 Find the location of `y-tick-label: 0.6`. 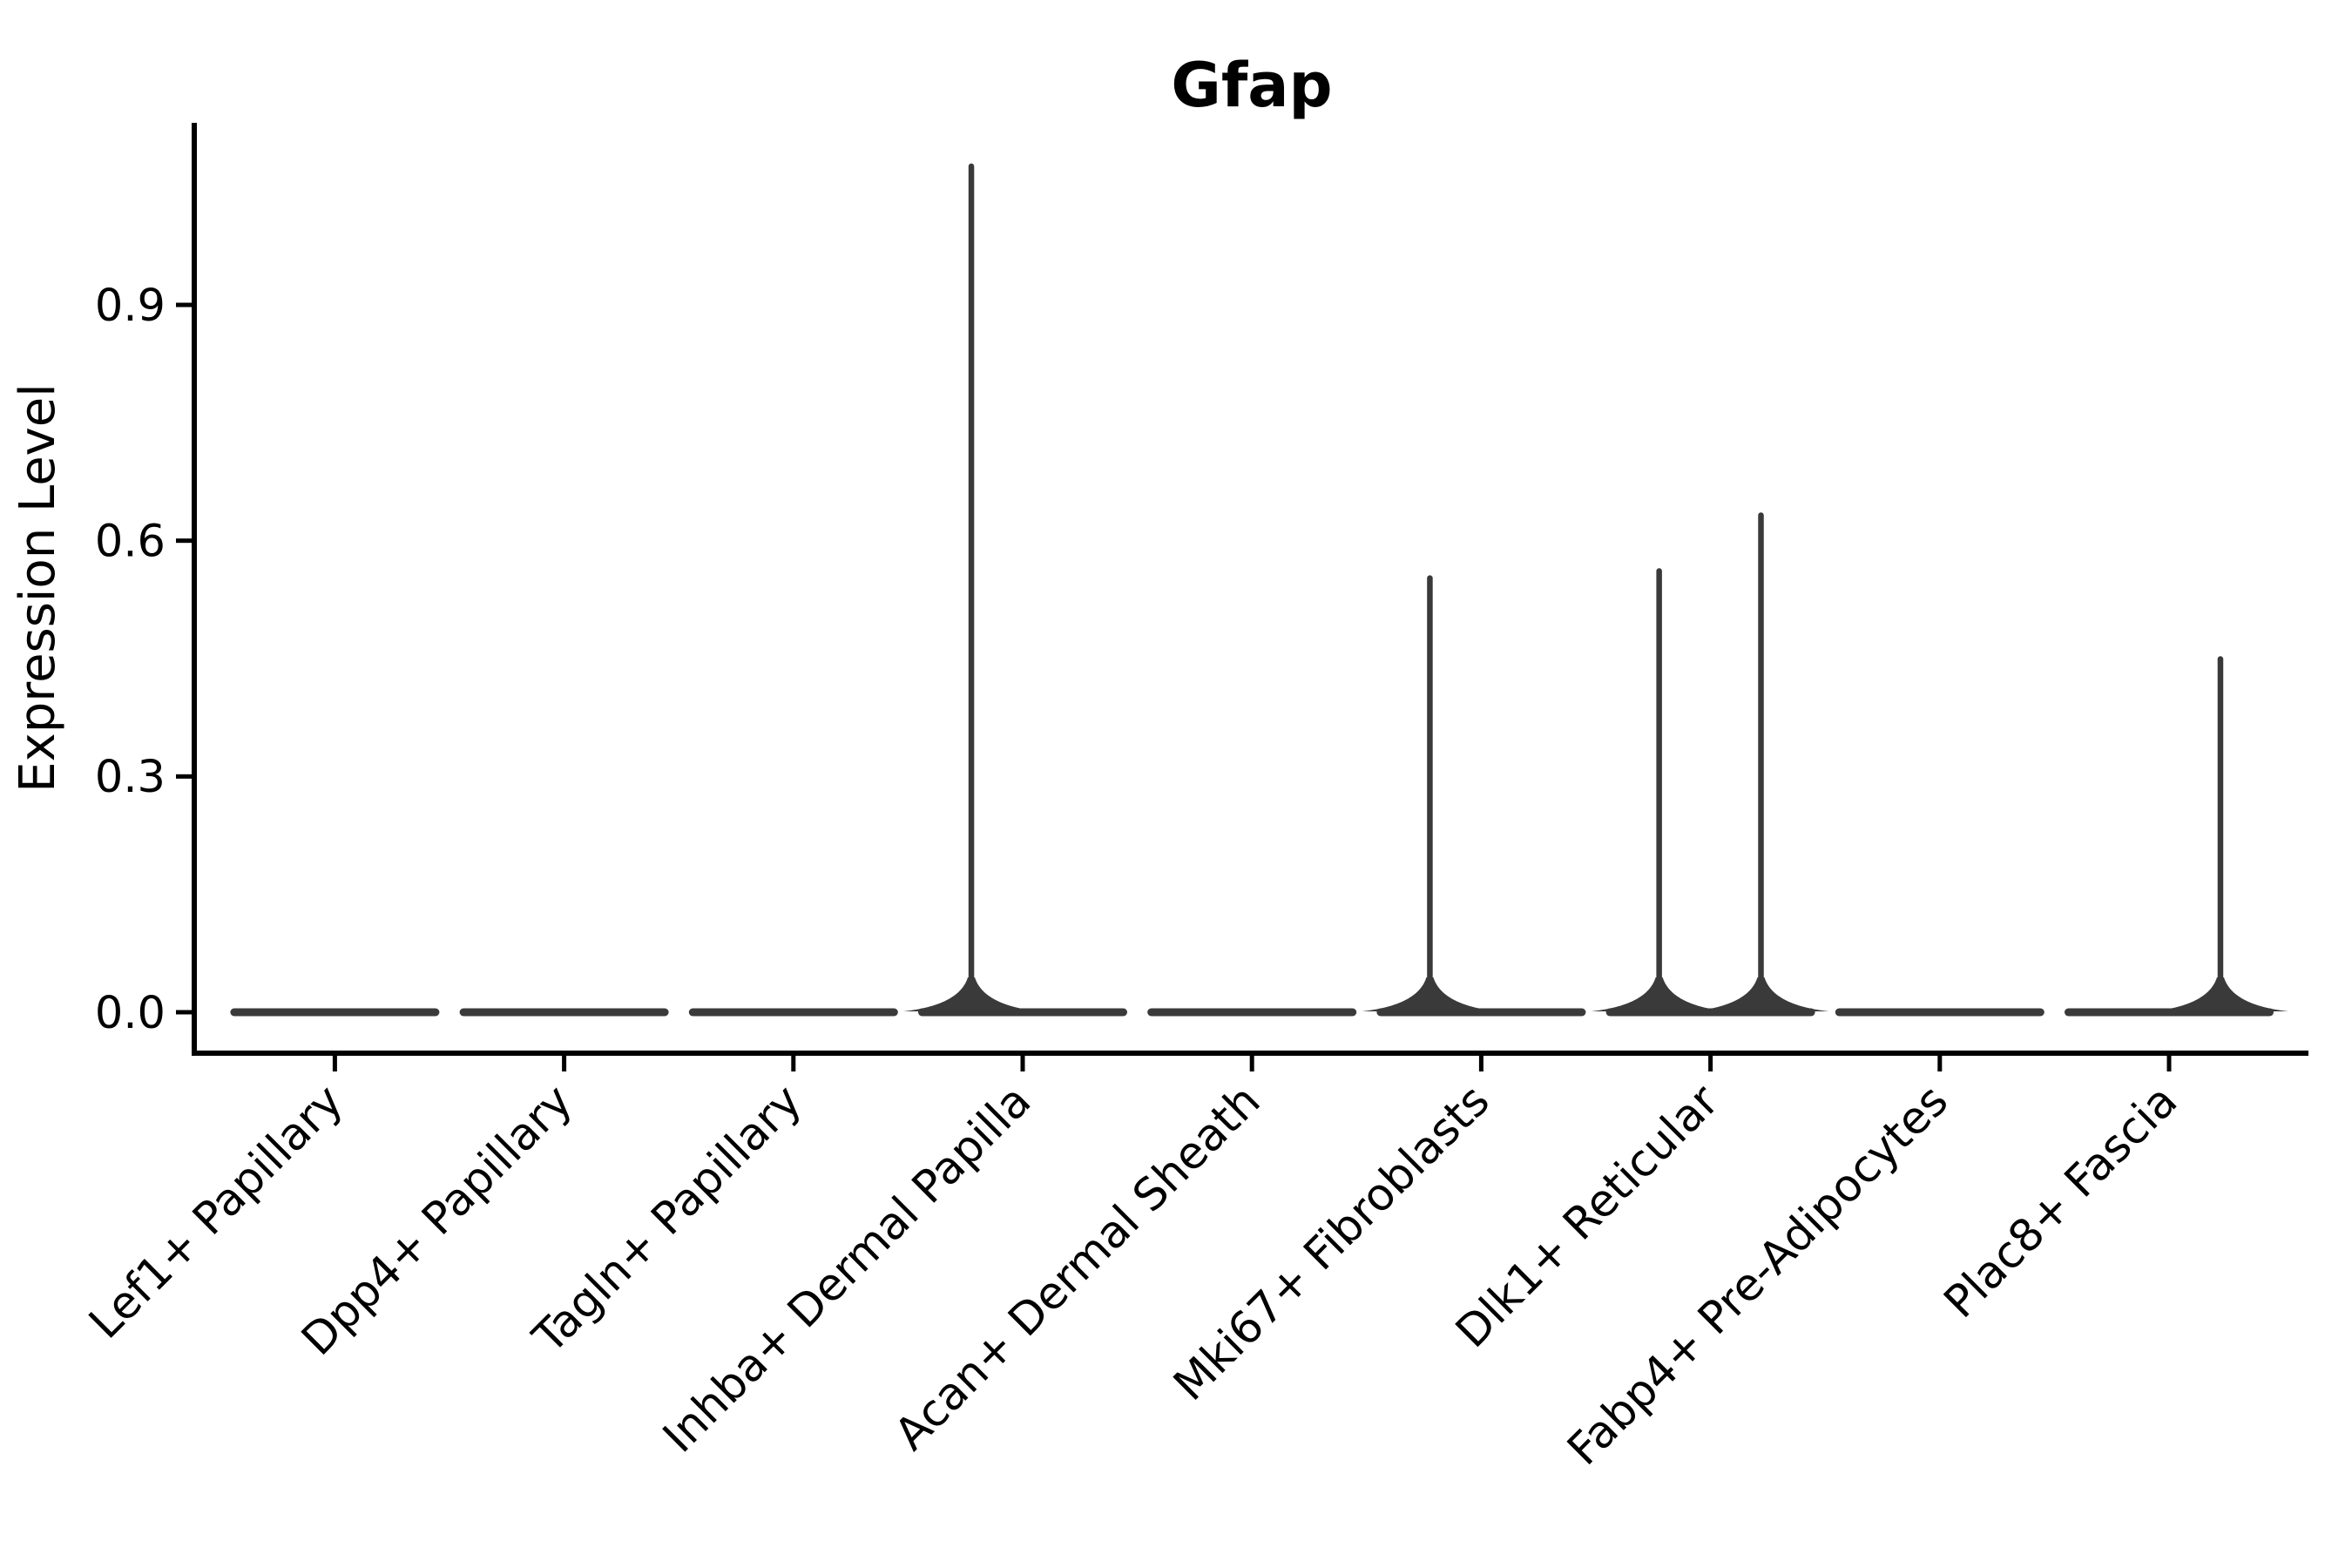

y-tick-label: 0.6 is located at coordinates (130, 542).